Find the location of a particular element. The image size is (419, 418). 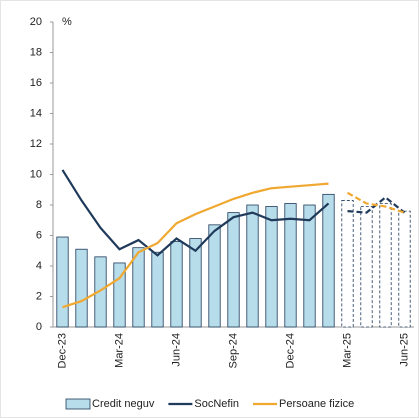

y-tick-label: 0 is located at coordinates (39, 327).